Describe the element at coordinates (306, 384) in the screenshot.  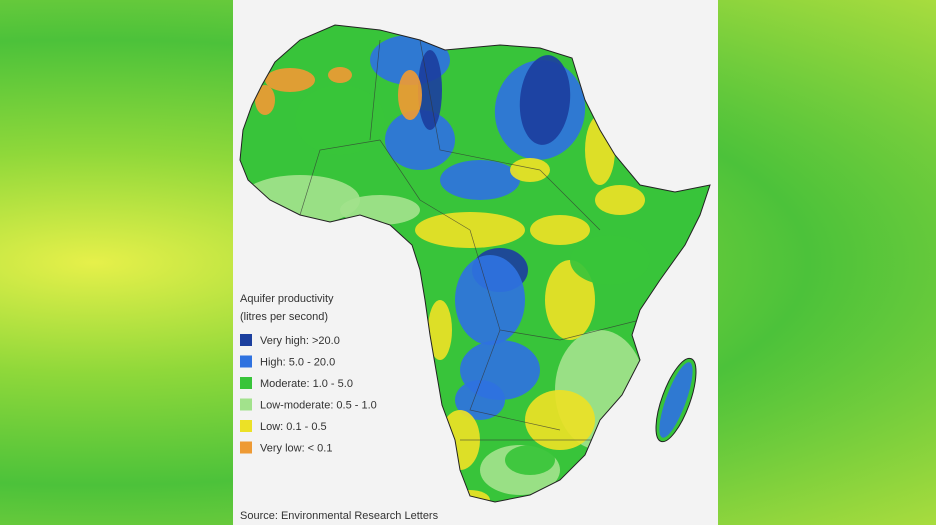
I see `legend-label: Moderate: 1.0 - 5.0` at that location.